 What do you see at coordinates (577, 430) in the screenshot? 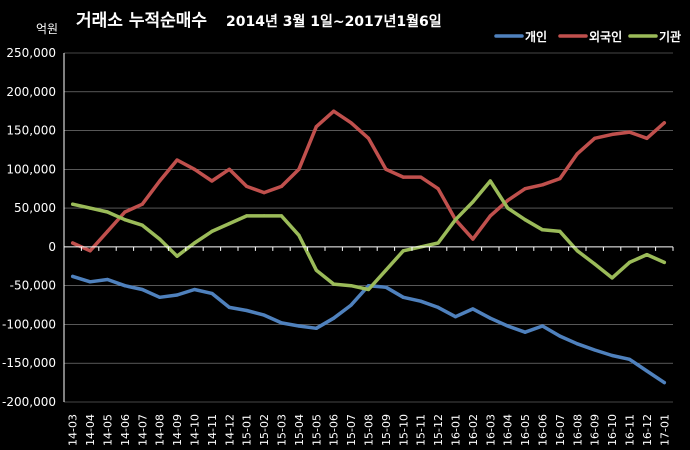
I see `x-tick-label: 16-08` at bounding box center [577, 430].